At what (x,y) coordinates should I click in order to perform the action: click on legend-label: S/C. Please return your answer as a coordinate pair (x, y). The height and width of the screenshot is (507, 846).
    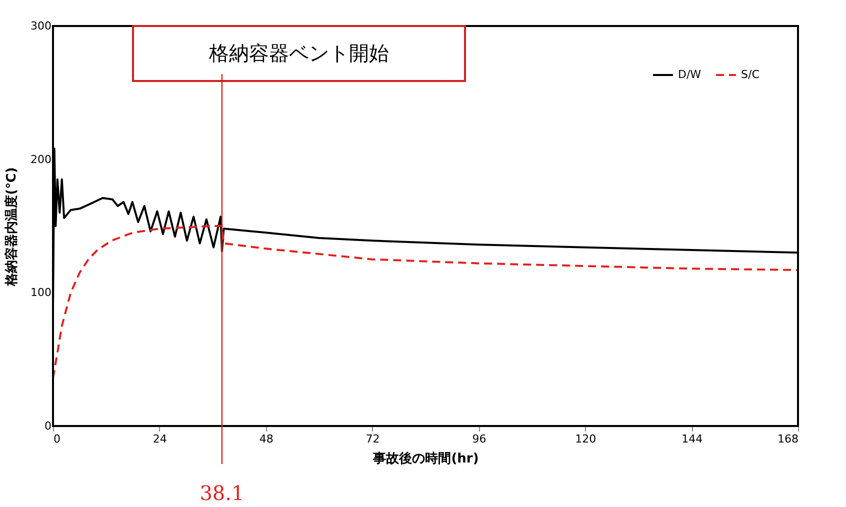
    Looking at the image, I should click on (750, 74).